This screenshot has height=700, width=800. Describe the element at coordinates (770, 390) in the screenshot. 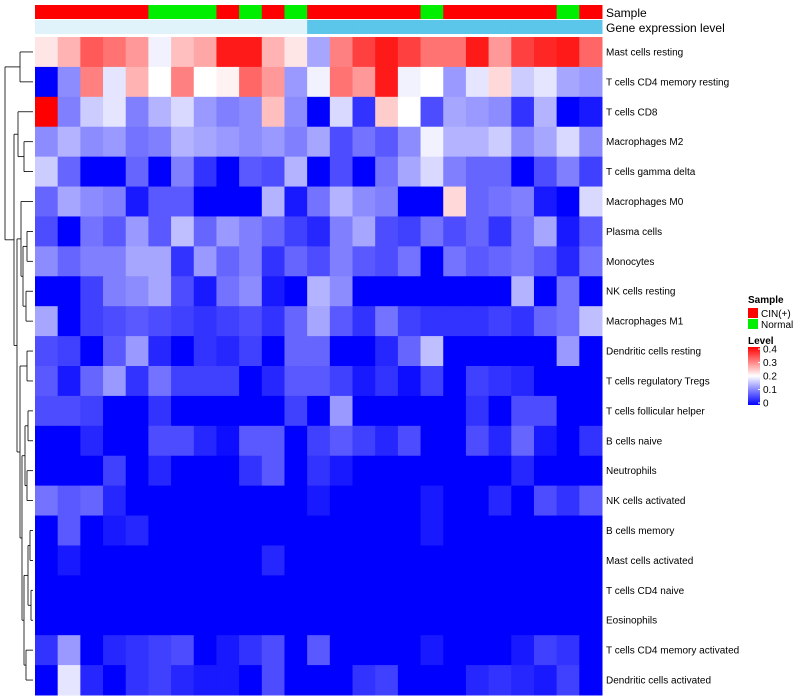

I see `legend-tick-label: 0.1` at that location.